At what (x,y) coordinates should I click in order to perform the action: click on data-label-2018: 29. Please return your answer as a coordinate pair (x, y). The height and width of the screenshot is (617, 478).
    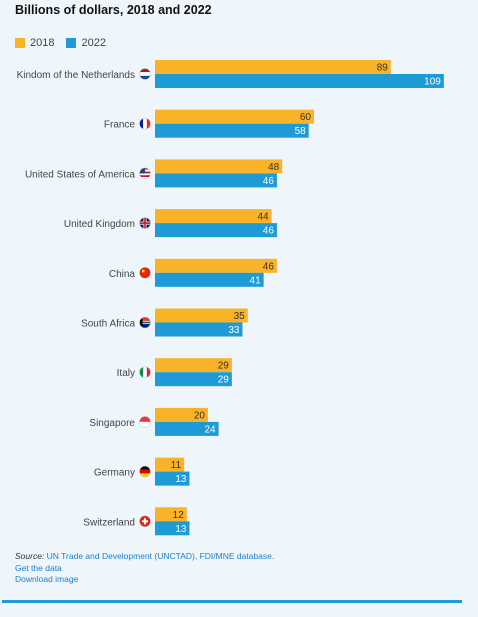
    Looking at the image, I should click on (224, 366).